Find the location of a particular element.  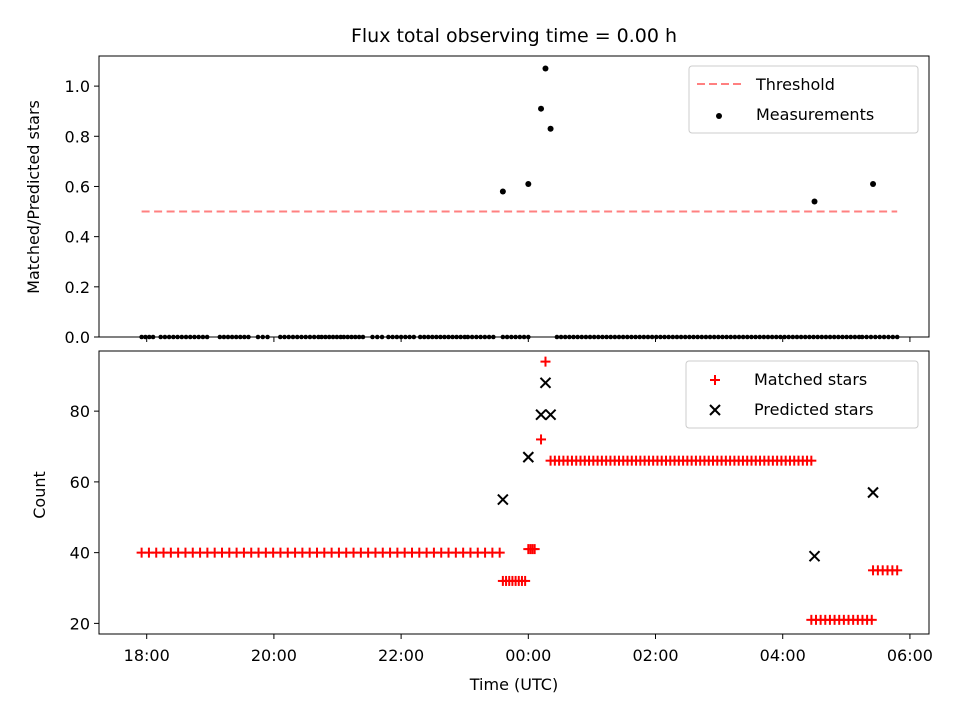

bottom-x-tick-label: 02:00 is located at coordinates (655, 655).